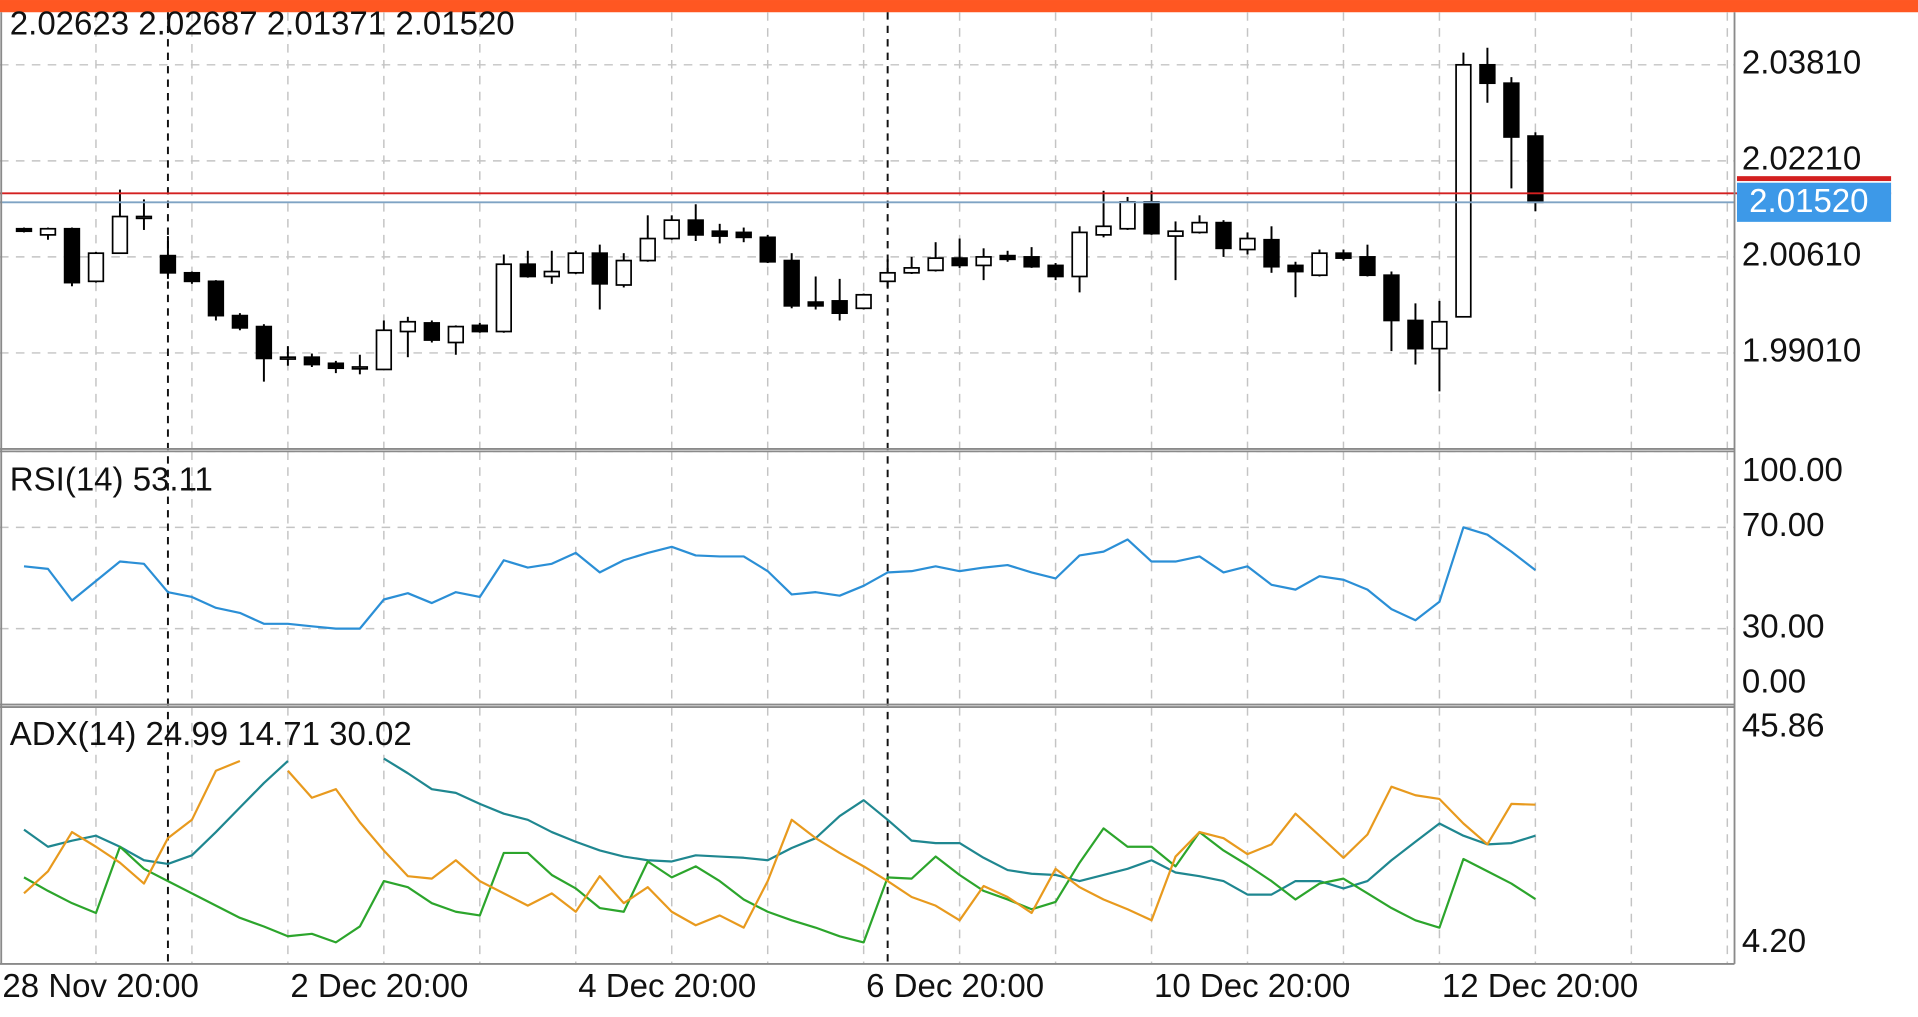  What do you see at coordinates (1783, 625) in the screenshot?
I see `y-tick-label: 30.00` at bounding box center [1783, 625].